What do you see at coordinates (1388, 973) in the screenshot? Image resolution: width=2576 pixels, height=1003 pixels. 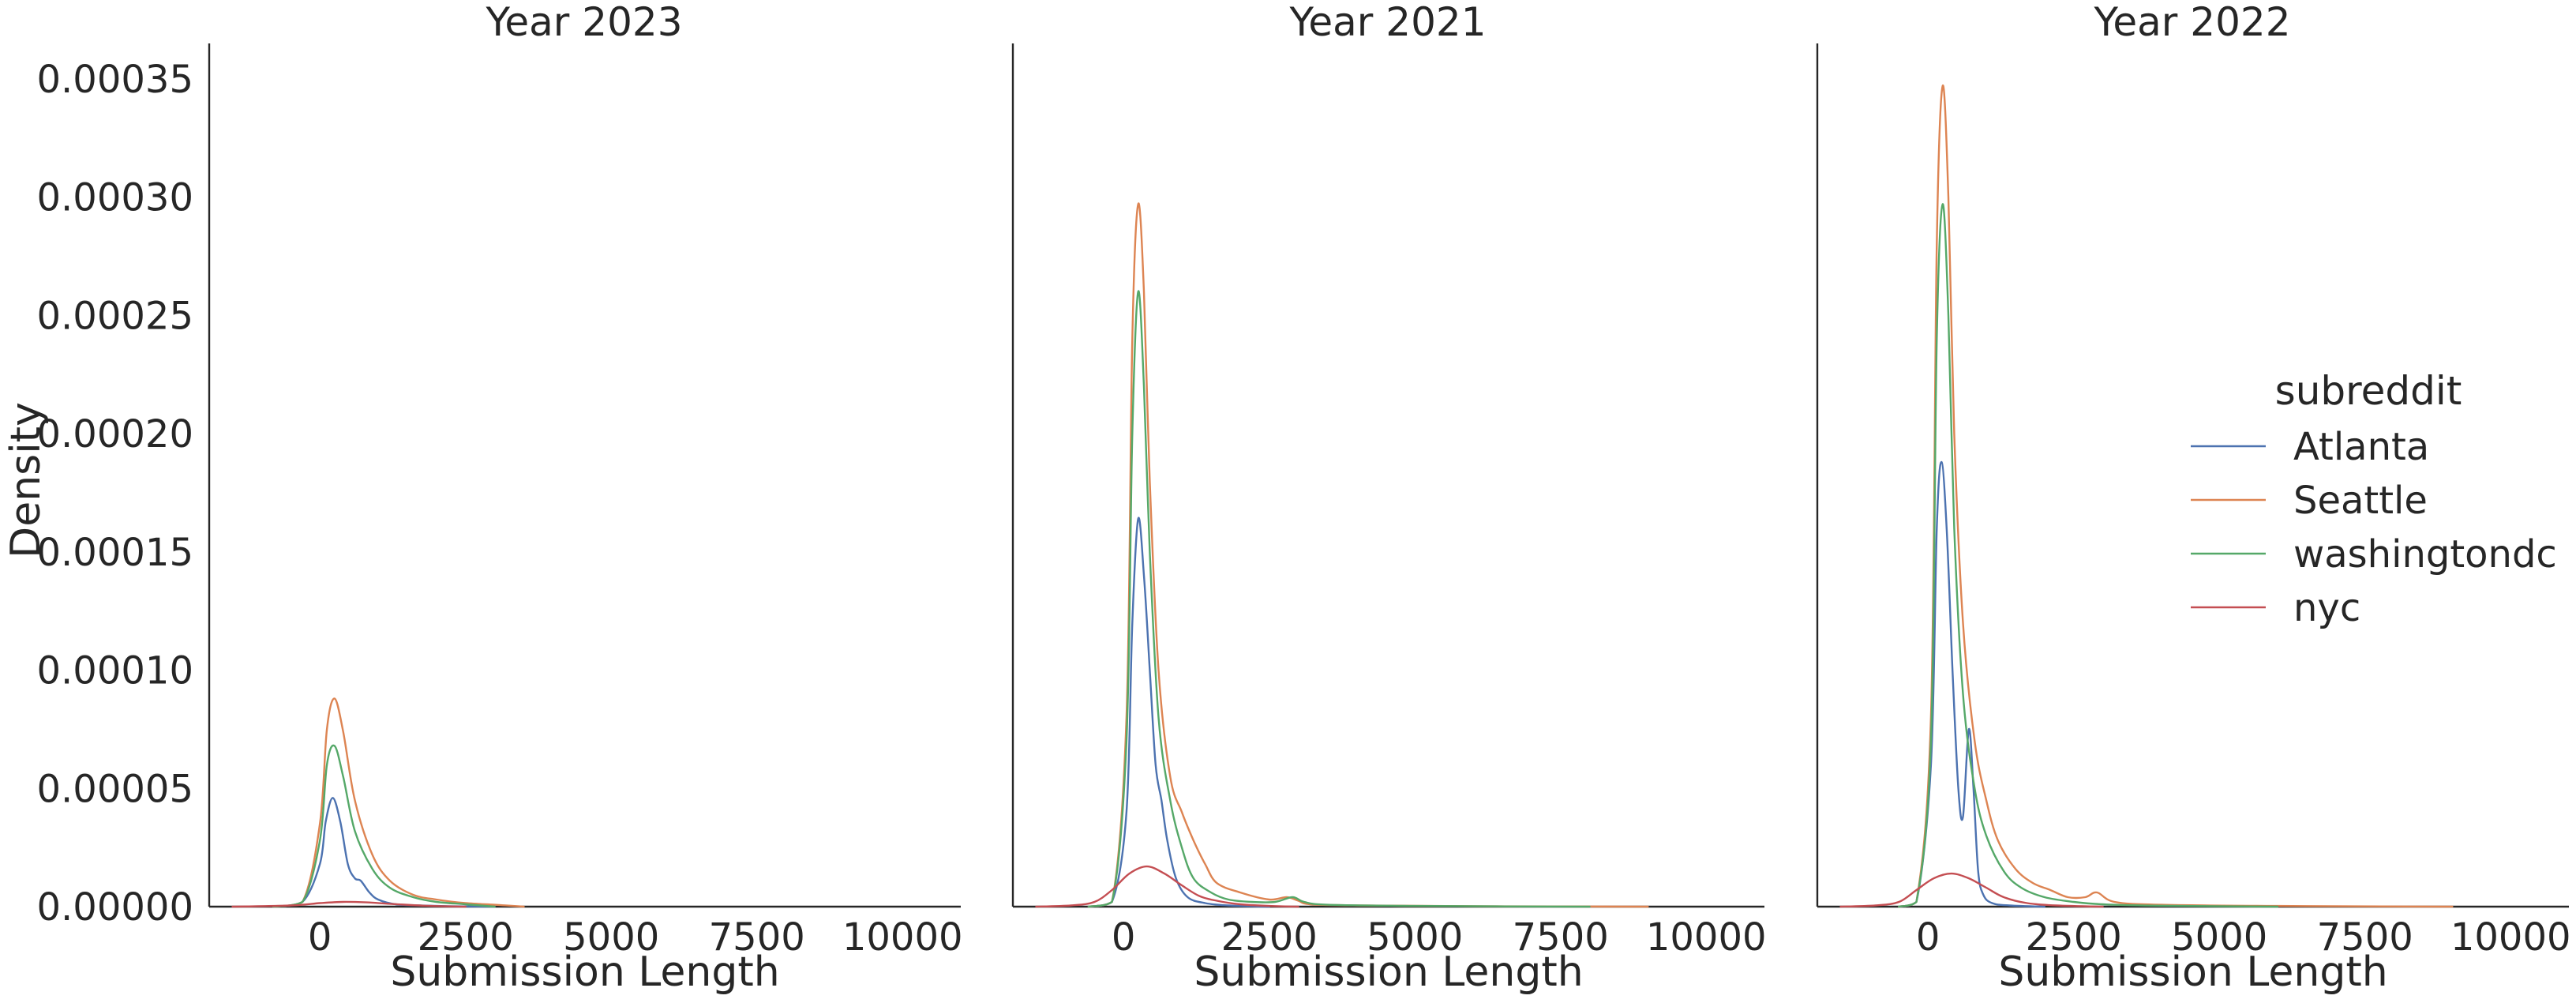 I see `panel-2-x-axis-label: Submission Length` at bounding box center [1388, 973].